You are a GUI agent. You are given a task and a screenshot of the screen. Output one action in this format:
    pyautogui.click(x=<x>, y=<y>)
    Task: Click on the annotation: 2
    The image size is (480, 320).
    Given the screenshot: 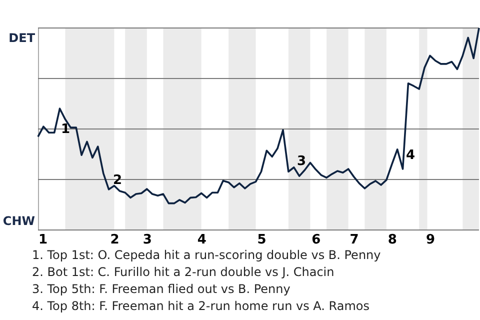 What is the action you would take?
    pyautogui.click(x=117, y=180)
    